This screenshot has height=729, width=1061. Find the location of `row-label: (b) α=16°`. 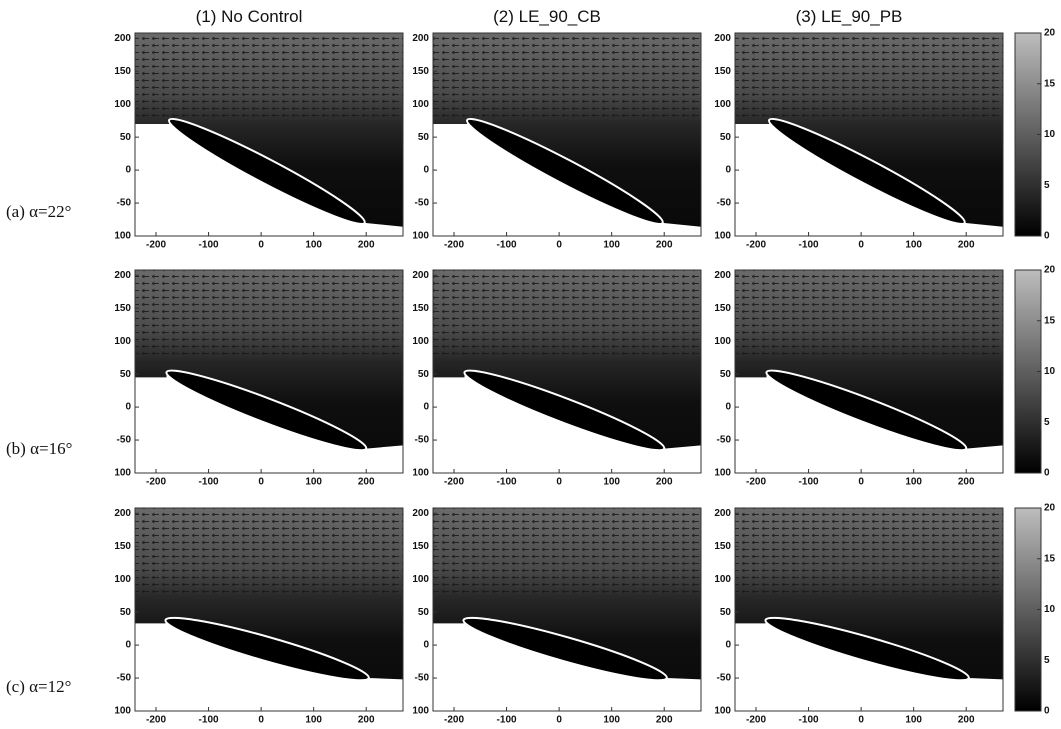

row-label: (b) α=16° is located at coordinates (39, 448).